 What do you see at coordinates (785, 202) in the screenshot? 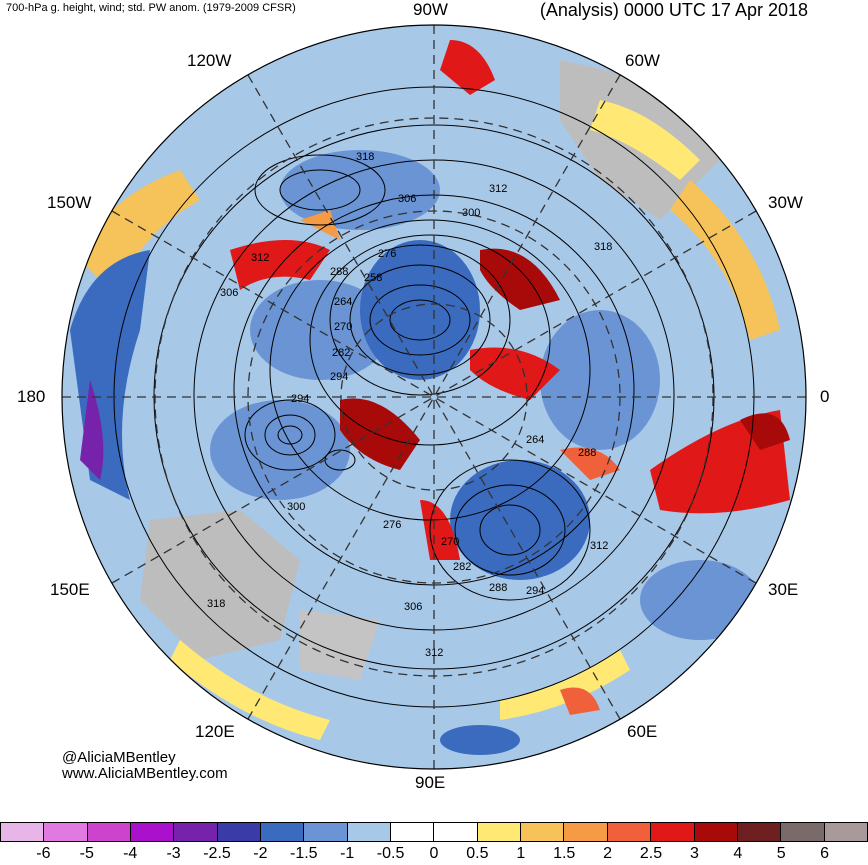
I see `lon-label-30w: 30W` at bounding box center [785, 202].